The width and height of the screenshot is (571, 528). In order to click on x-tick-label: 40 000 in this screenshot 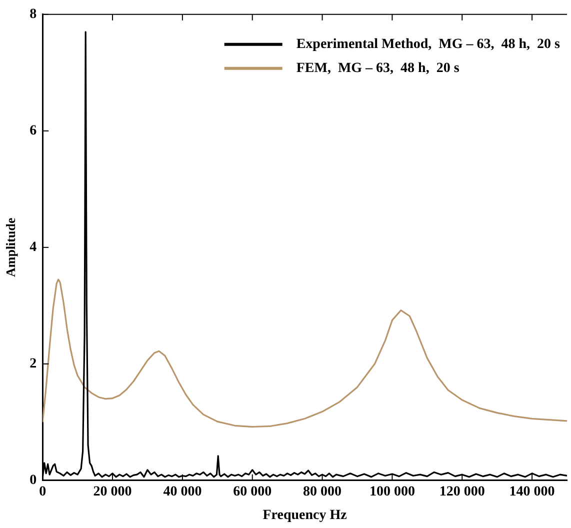, I will do `click(182, 492)`.